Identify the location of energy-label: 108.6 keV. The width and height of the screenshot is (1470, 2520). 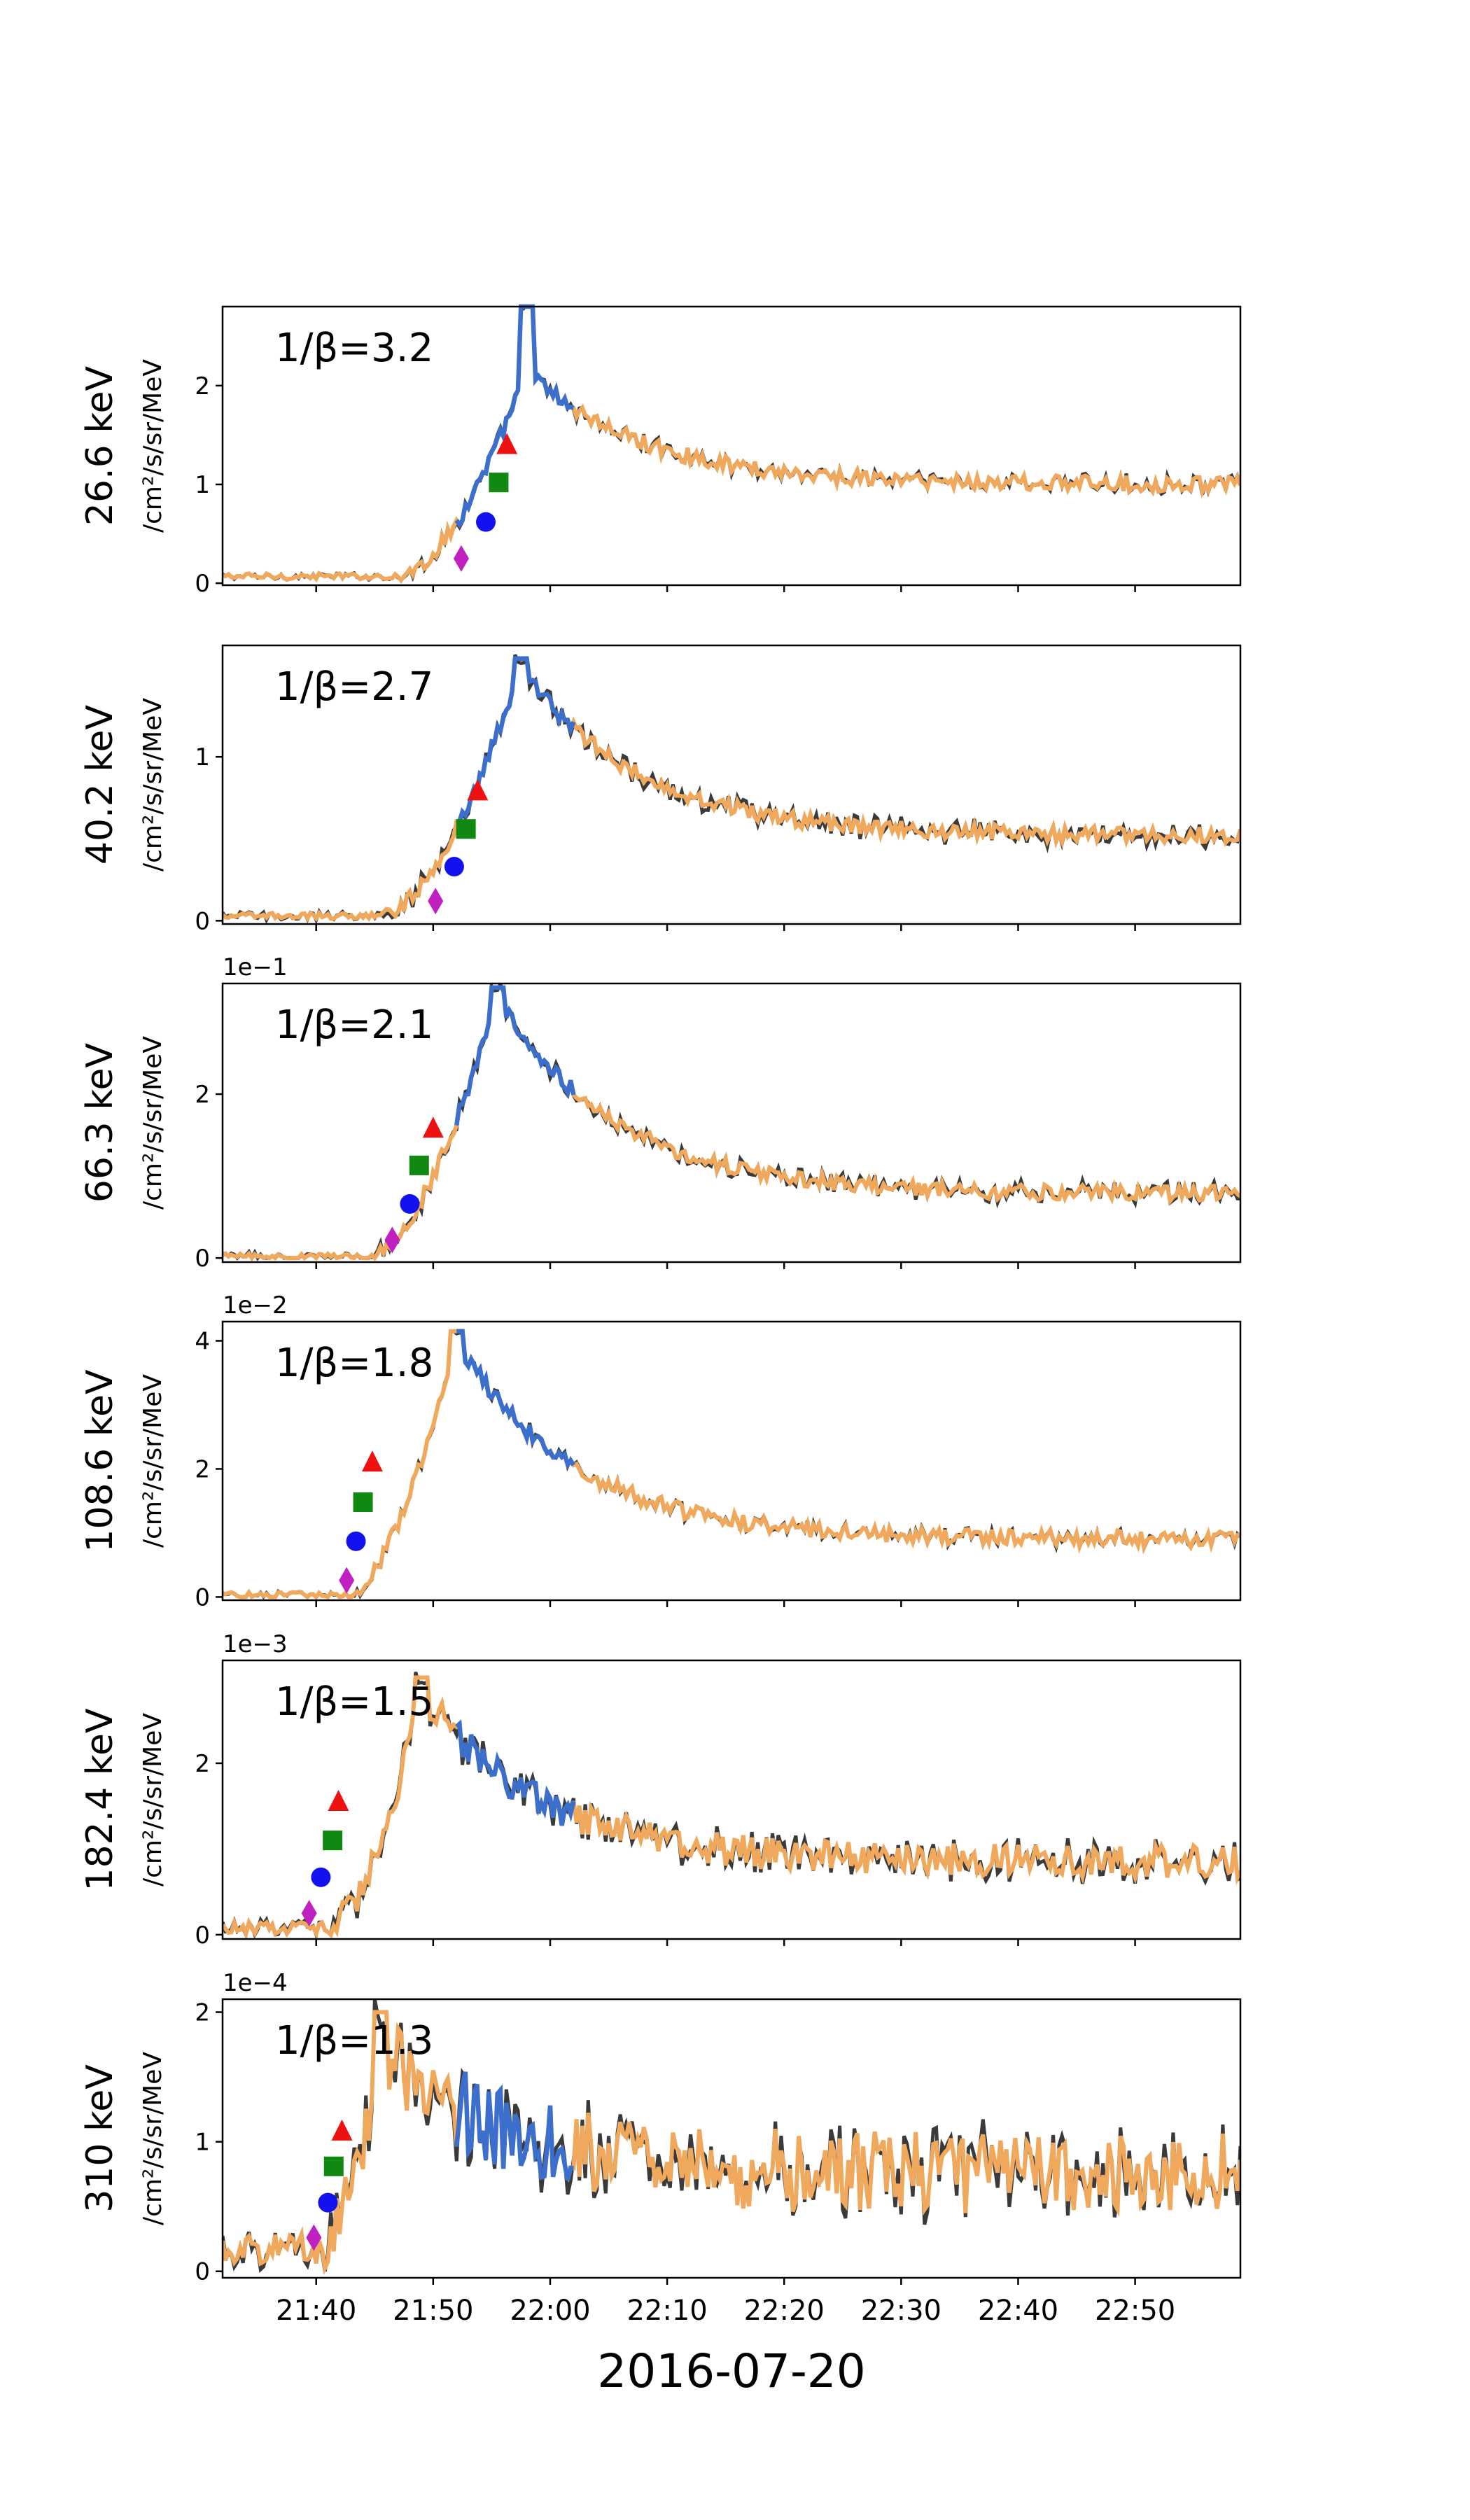
(100, 1461).